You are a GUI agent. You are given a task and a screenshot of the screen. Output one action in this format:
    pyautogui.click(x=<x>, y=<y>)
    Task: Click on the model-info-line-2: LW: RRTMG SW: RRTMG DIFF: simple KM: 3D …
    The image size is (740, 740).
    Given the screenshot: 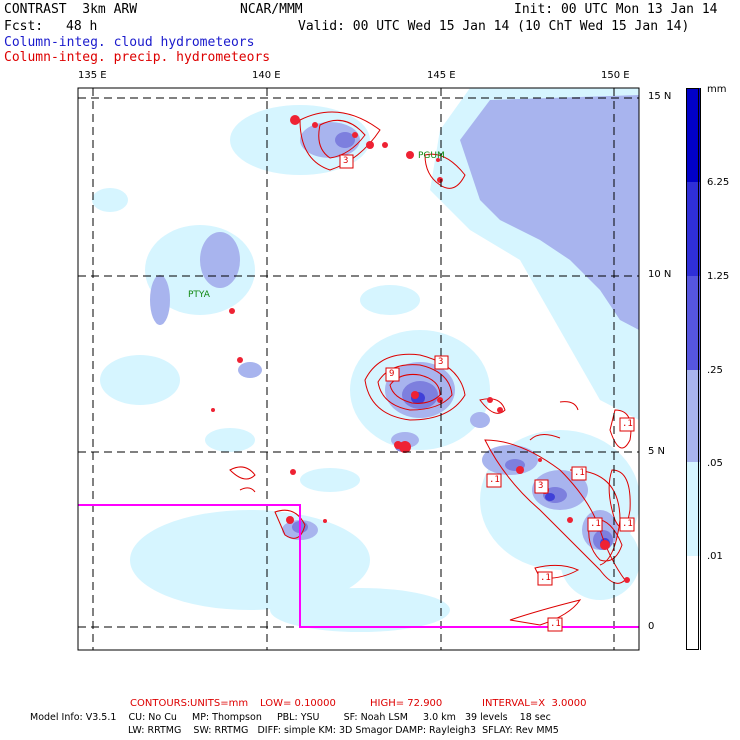 What is the action you would take?
    pyautogui.click(x=343, y=730)
    